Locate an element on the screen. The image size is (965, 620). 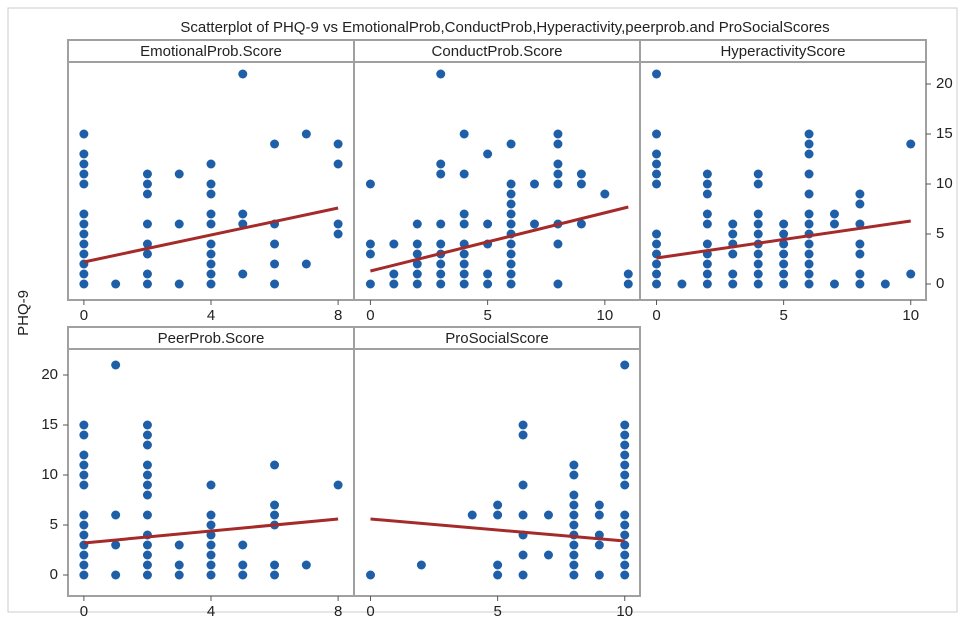
panel-title: ConductProb.Score is located at coordinates (497, 51).